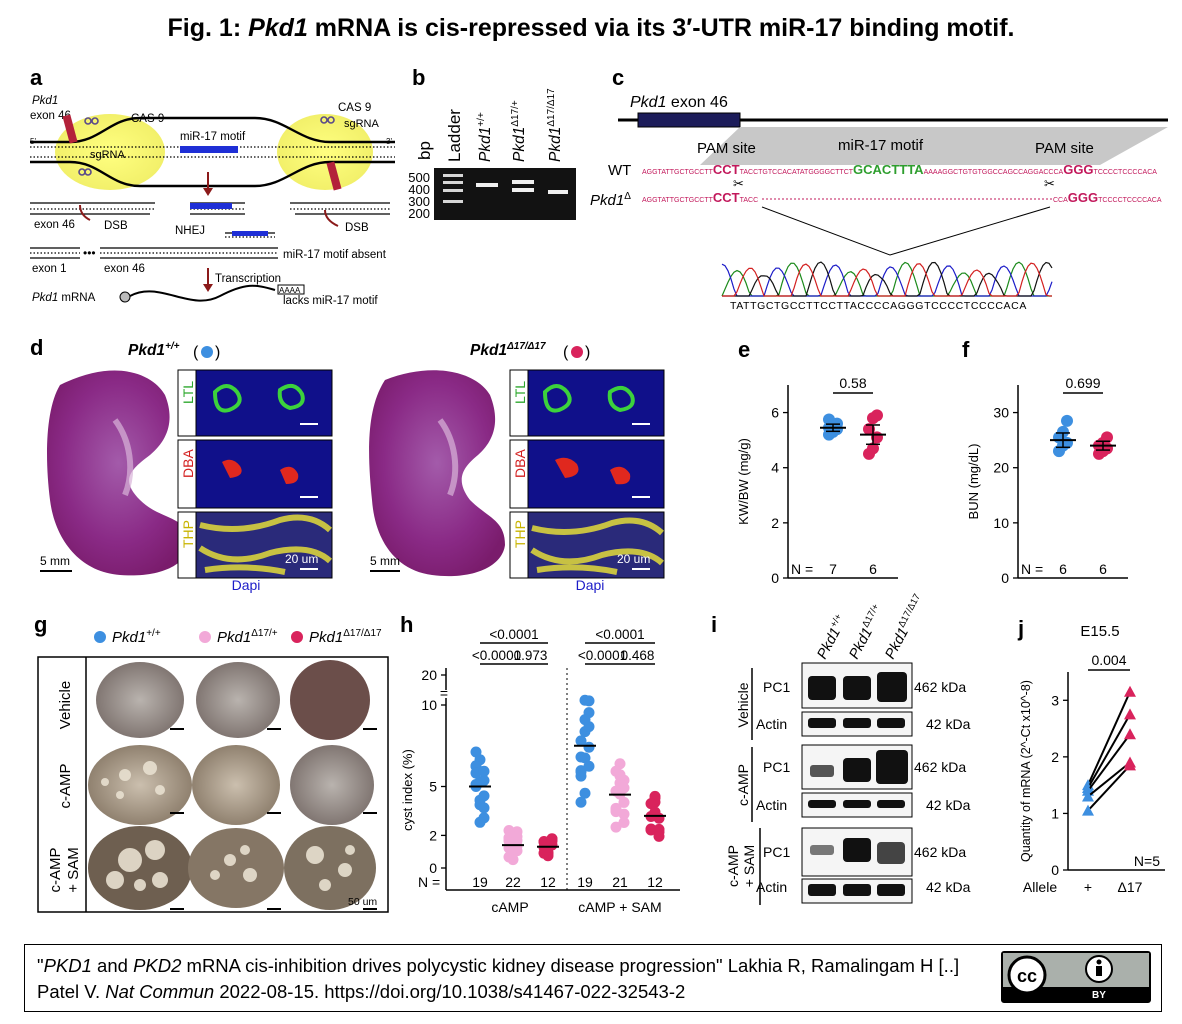  What do you see at coordinates (419, 201) in the screenshot?
I see `gel-size-300: 300` at bounding box center [419, 201].